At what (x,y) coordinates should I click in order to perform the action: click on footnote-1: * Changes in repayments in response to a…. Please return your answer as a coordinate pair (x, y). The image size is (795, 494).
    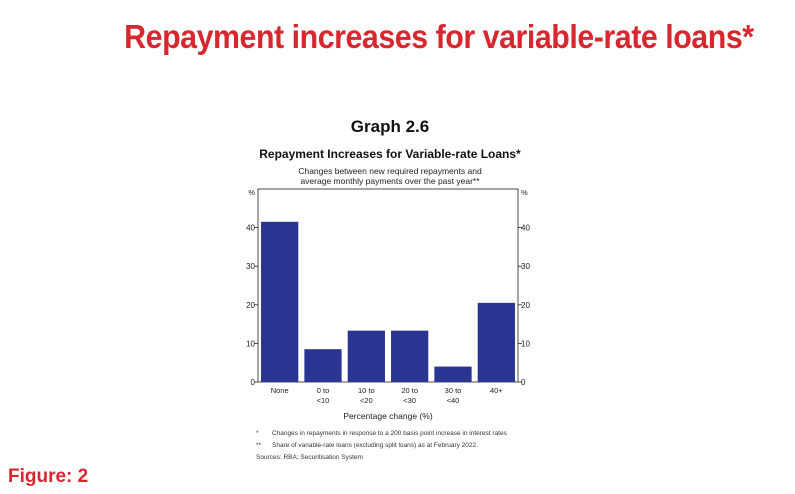
    Looking at the image, I should click on (391, 434).